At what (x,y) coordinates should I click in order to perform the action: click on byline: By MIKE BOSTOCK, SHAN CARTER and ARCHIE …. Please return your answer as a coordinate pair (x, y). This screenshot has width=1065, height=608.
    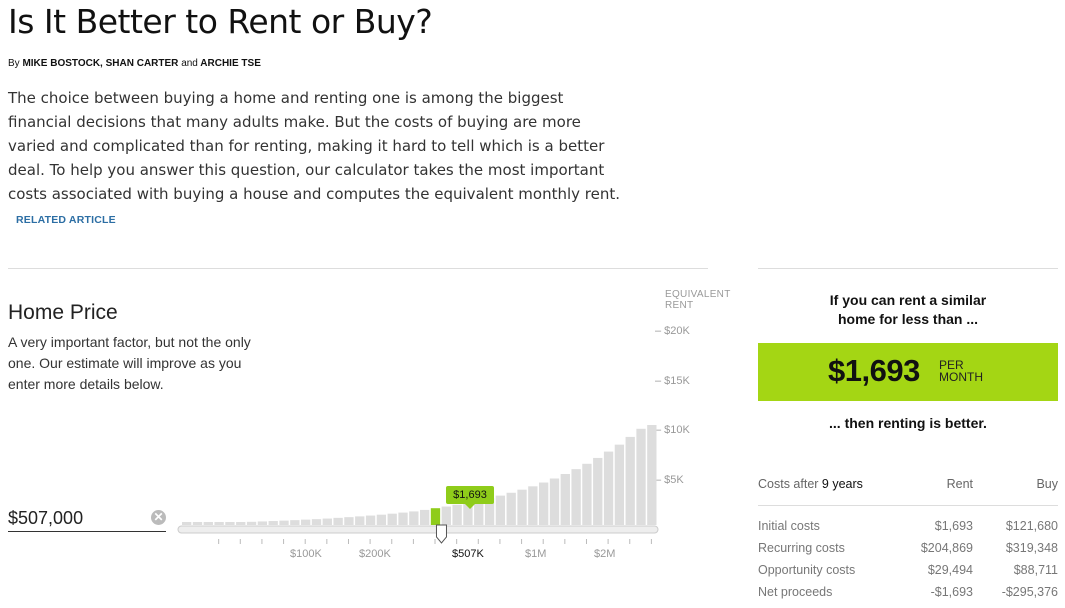
    Looking at the image, I should click on (134, 63).